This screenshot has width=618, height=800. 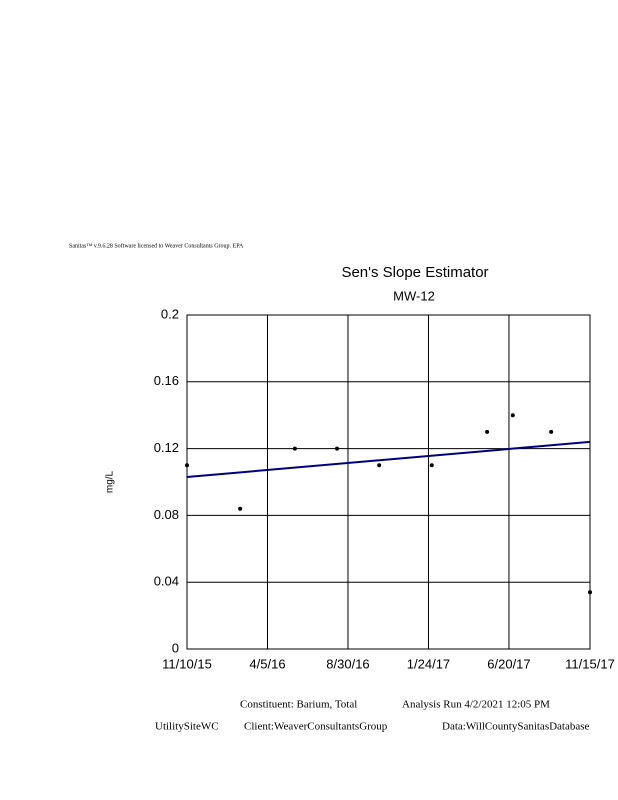 What do you see at coordinates (516, 727) in the screenshot?
I see `footer-data: Data:WillCountySanitasDatabase` at bounding box center [516, 727].